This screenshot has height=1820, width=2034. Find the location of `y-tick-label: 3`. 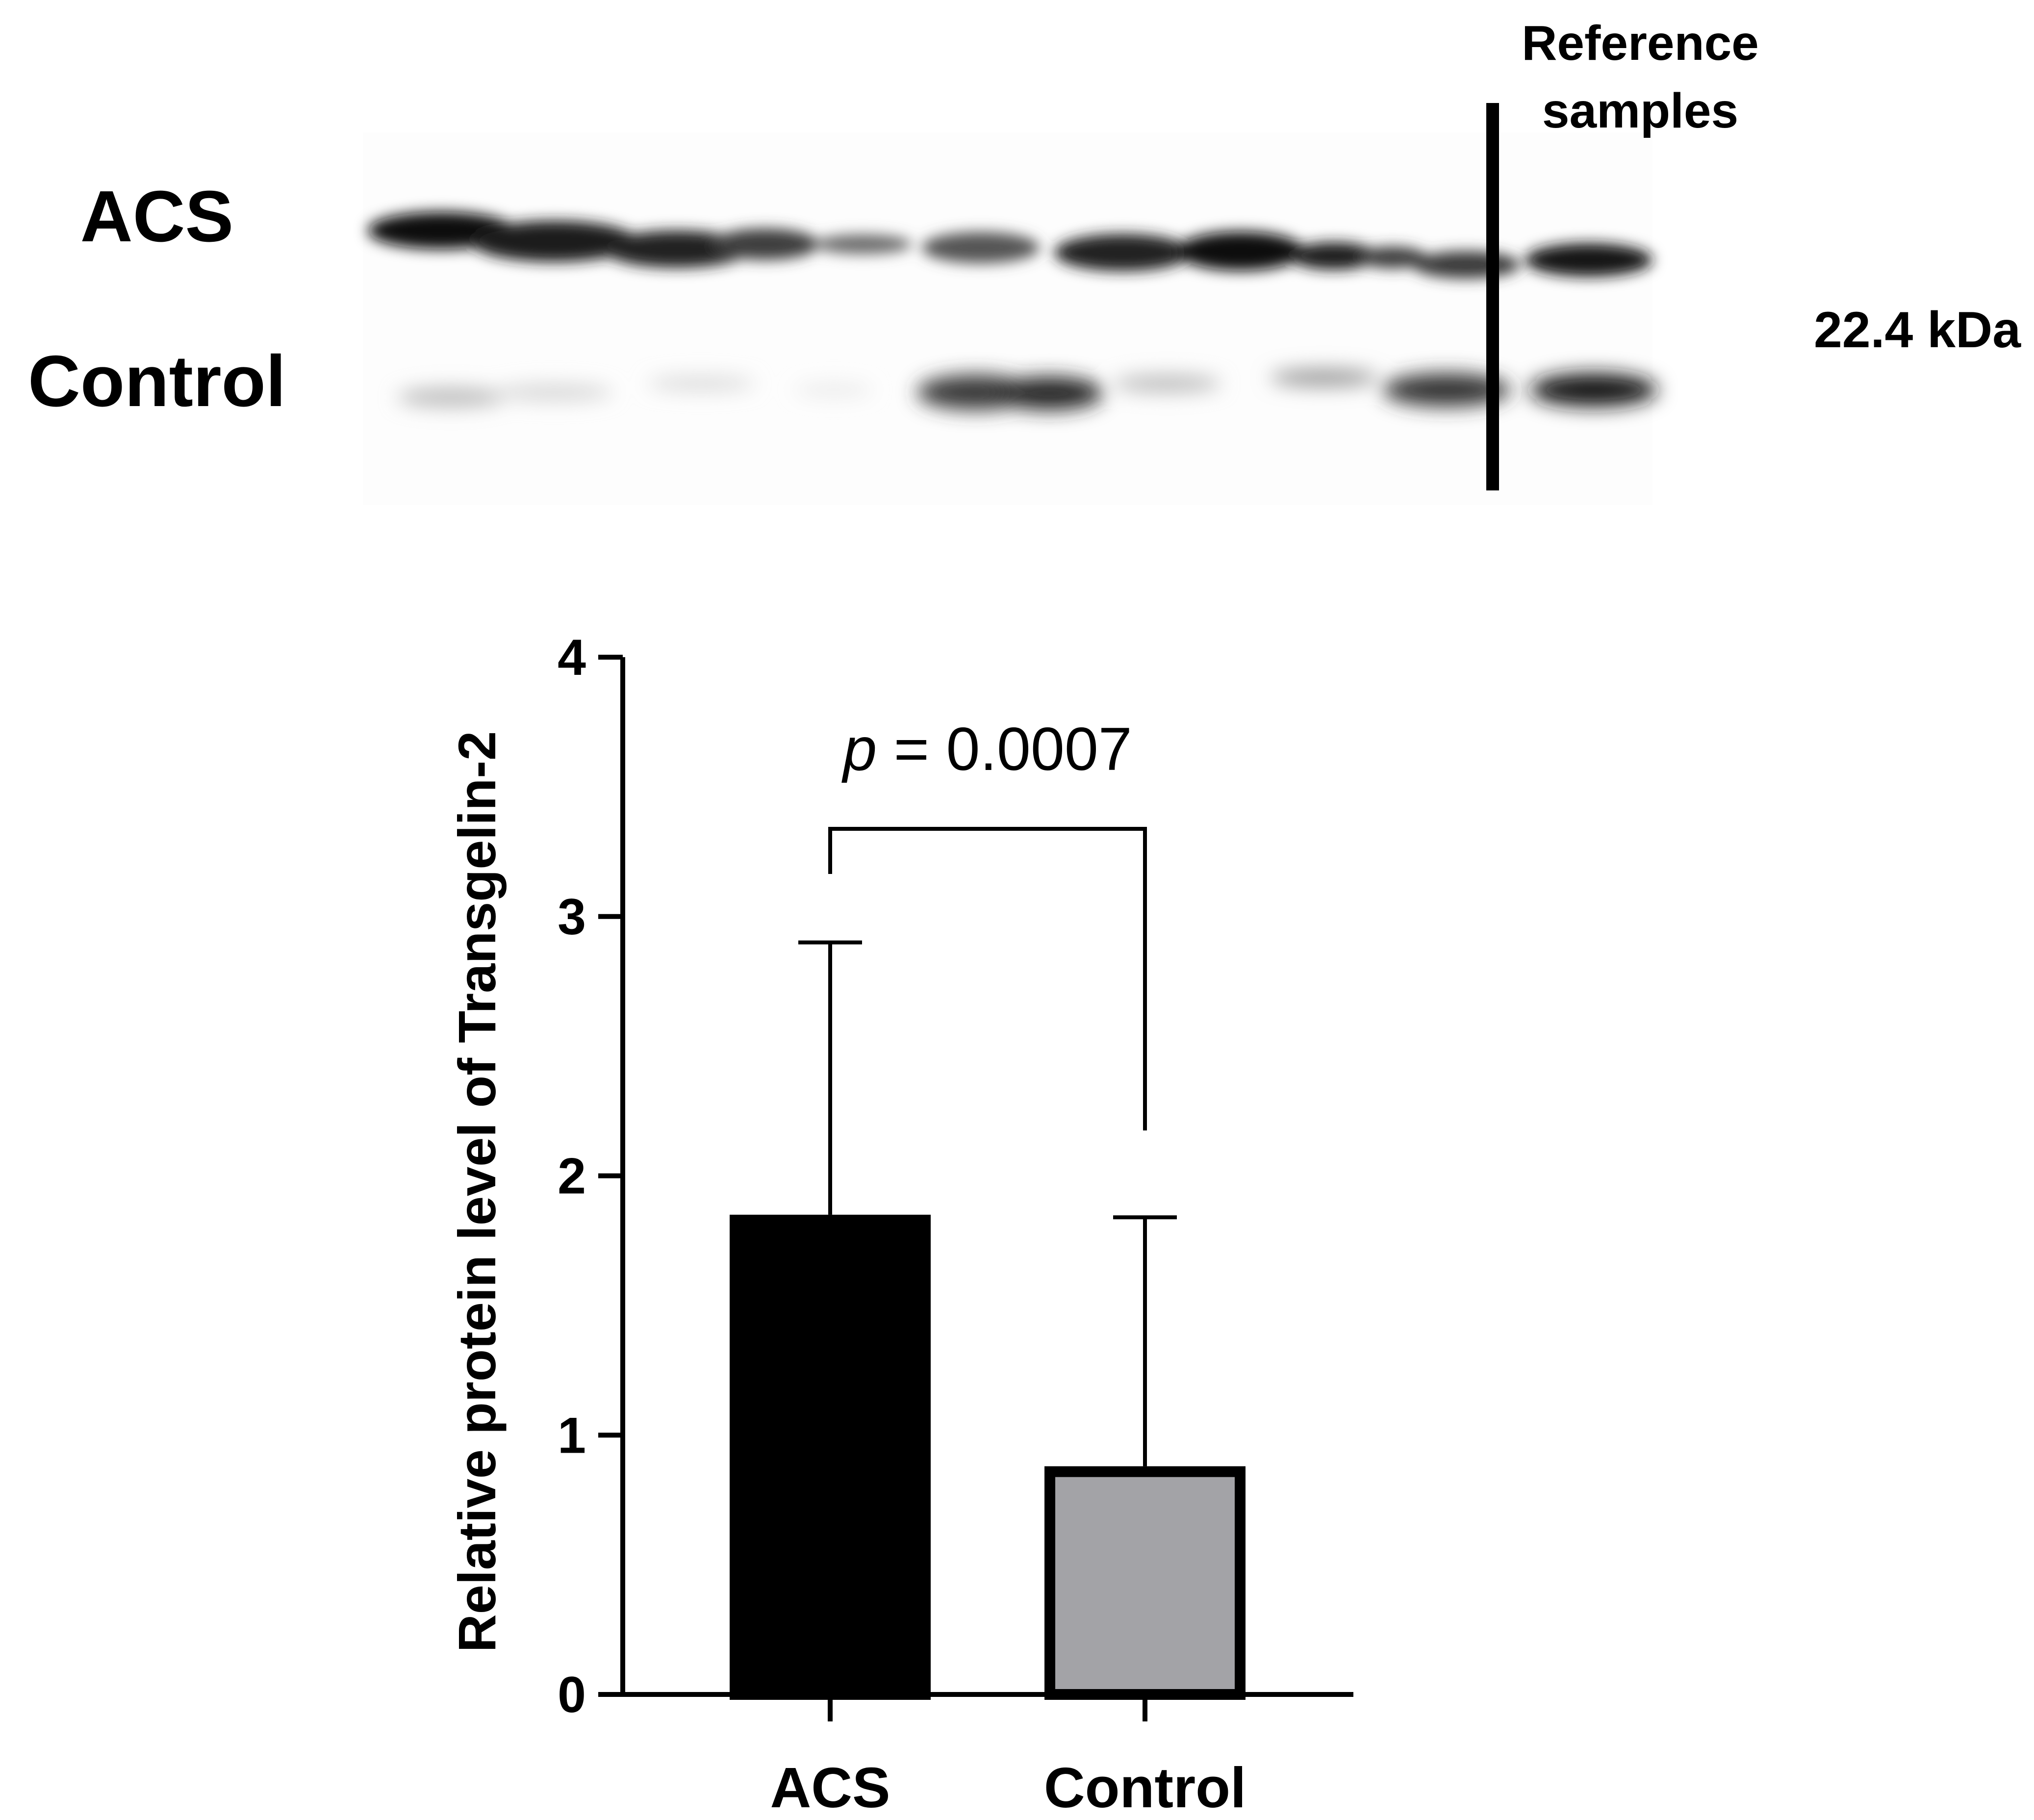

y-tick-label: 3 is located at coordinates (572, 917).